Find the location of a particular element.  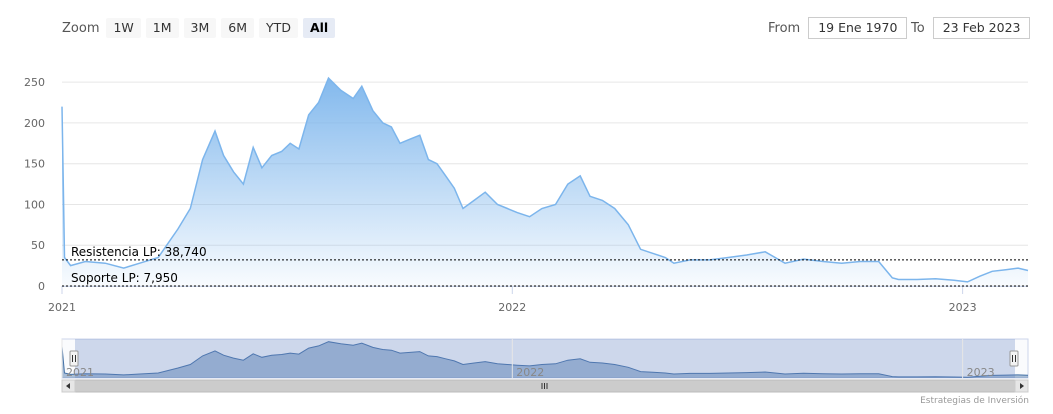

y-tick-label: 100 is located at coordinates (34, 204).